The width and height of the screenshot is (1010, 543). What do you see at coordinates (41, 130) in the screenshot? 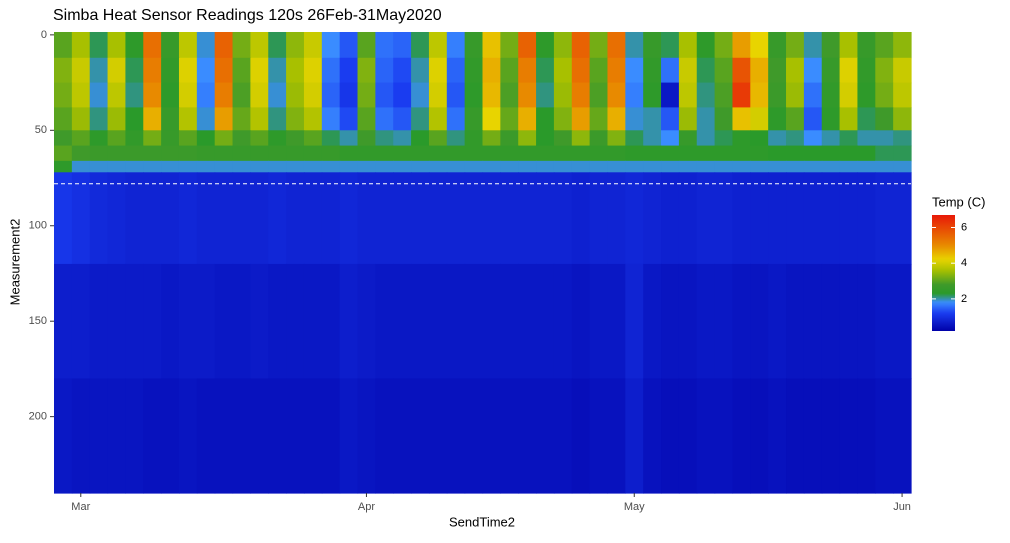
I see `y-tick-label: 50` at bounding box center [41, 130].